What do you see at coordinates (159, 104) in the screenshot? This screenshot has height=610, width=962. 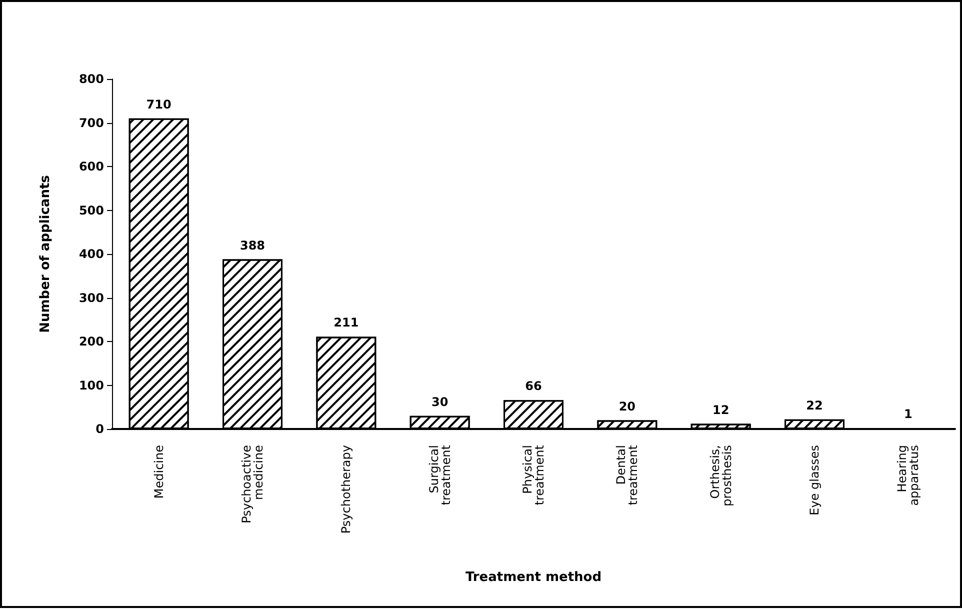 I see `data-label: 710` at bounding box center [159, 104].